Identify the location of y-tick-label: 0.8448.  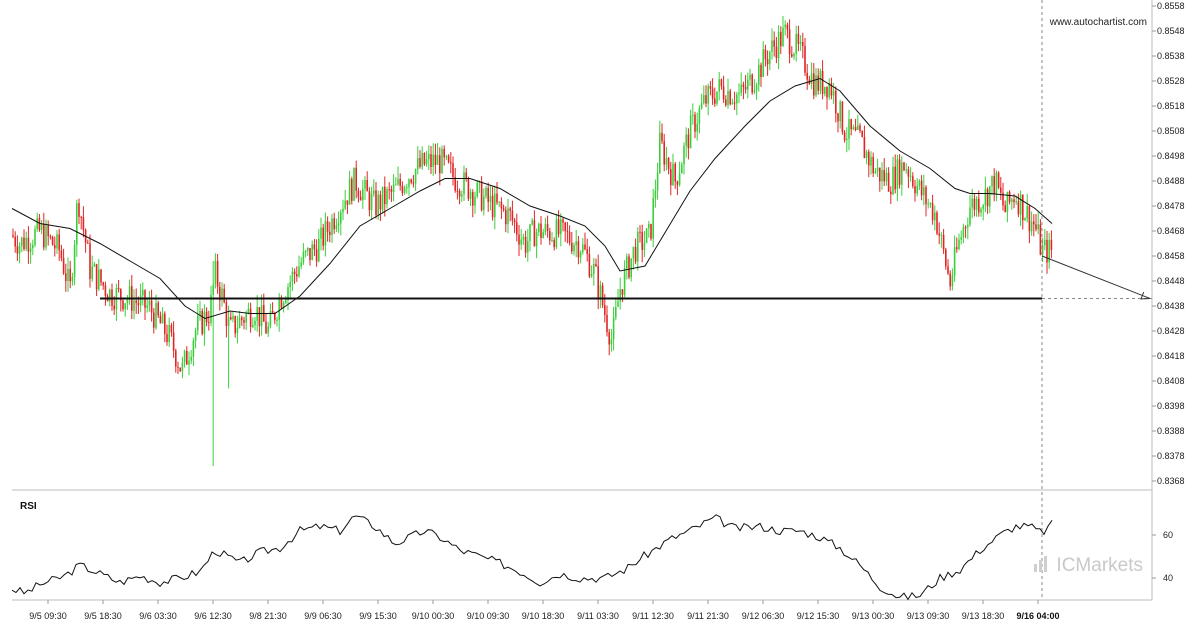
(1171, 281).